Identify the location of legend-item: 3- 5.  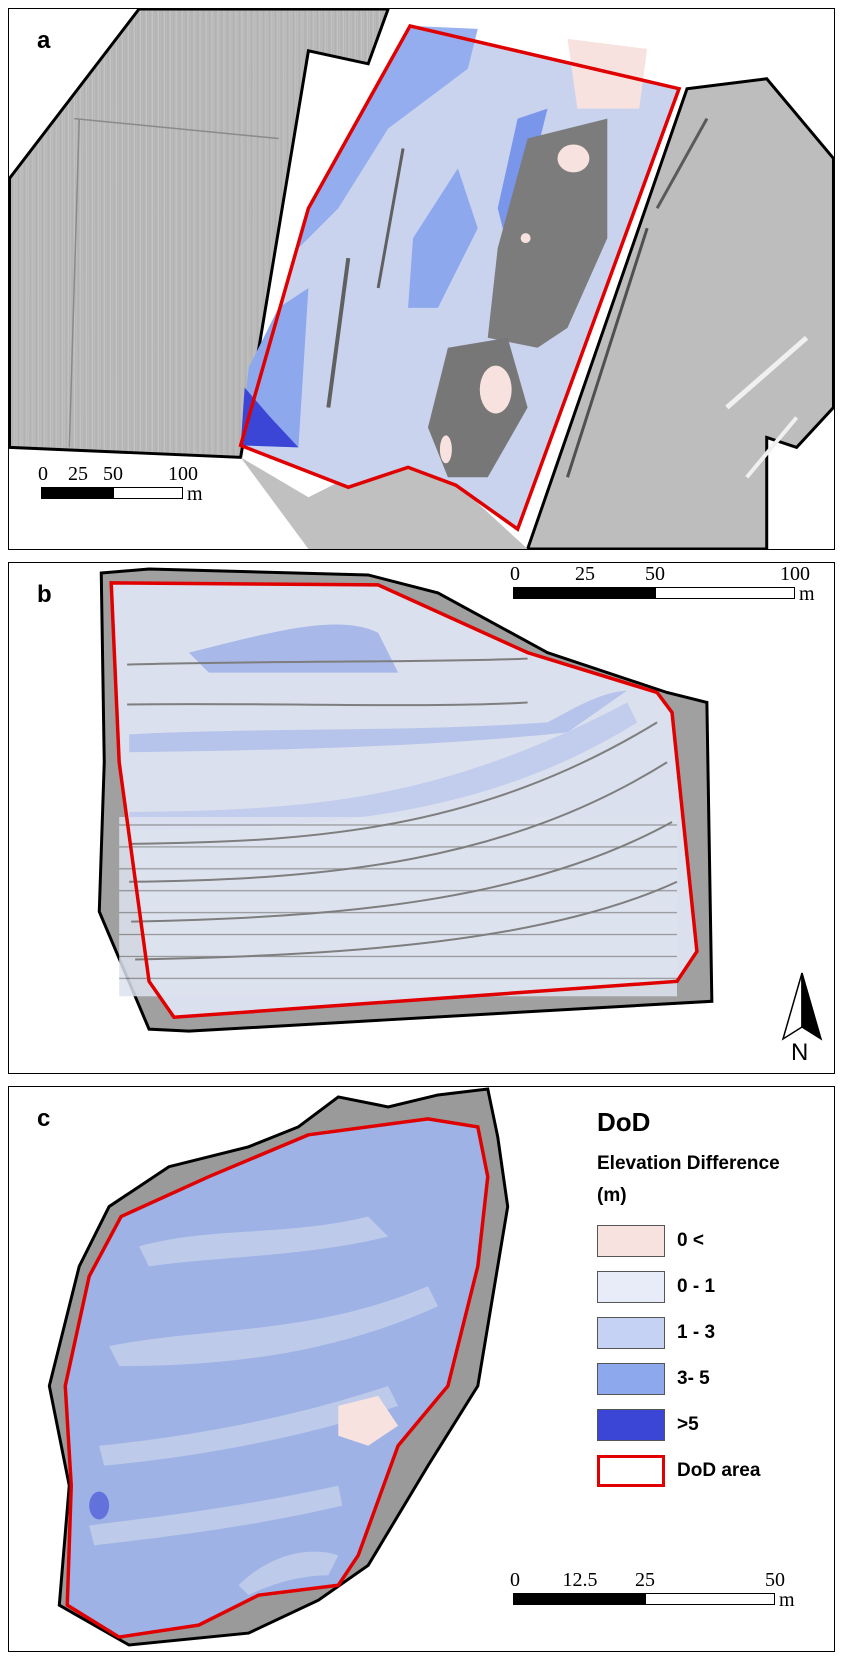
(688, 1379).